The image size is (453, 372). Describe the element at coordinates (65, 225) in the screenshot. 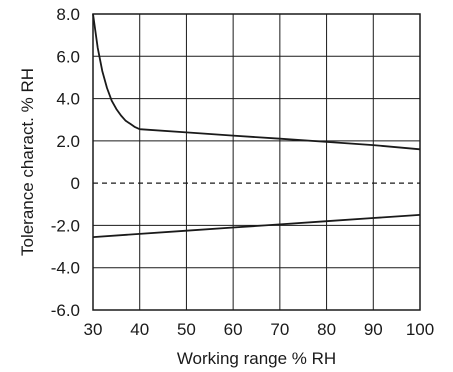

I see `y-tick-label: -2.0` at that location.